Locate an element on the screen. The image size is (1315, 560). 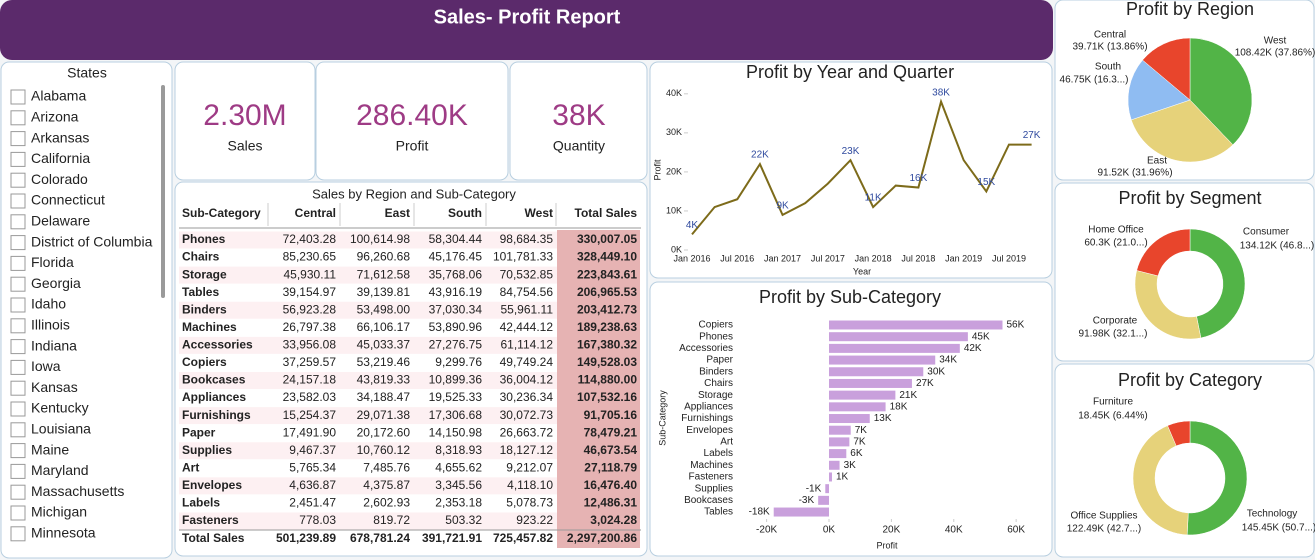
slicer-item: Maine is located at coordinates (50, 449).